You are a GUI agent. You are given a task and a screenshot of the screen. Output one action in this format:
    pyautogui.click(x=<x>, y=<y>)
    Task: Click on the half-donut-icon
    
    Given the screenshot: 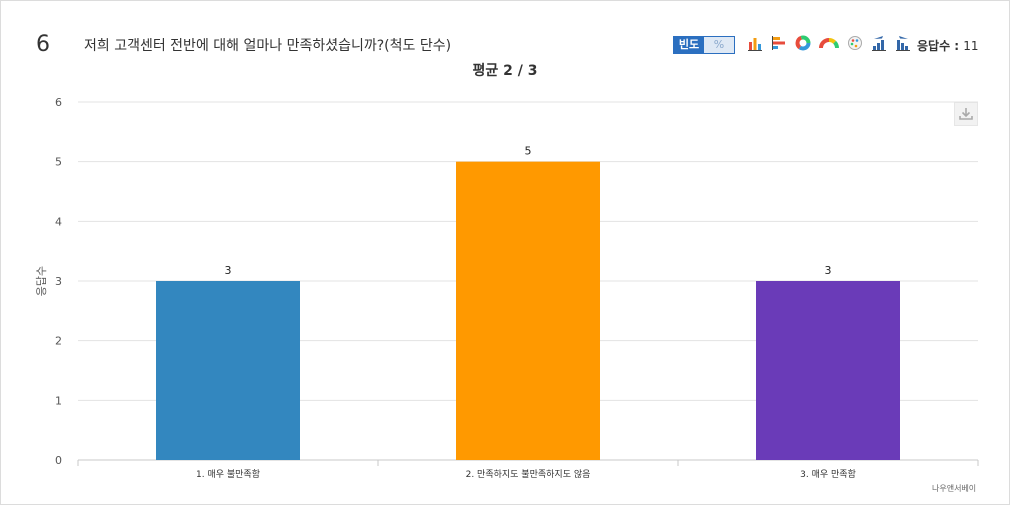 What is the action you would take?
    pyautogui.click(x=829, y=45)
    